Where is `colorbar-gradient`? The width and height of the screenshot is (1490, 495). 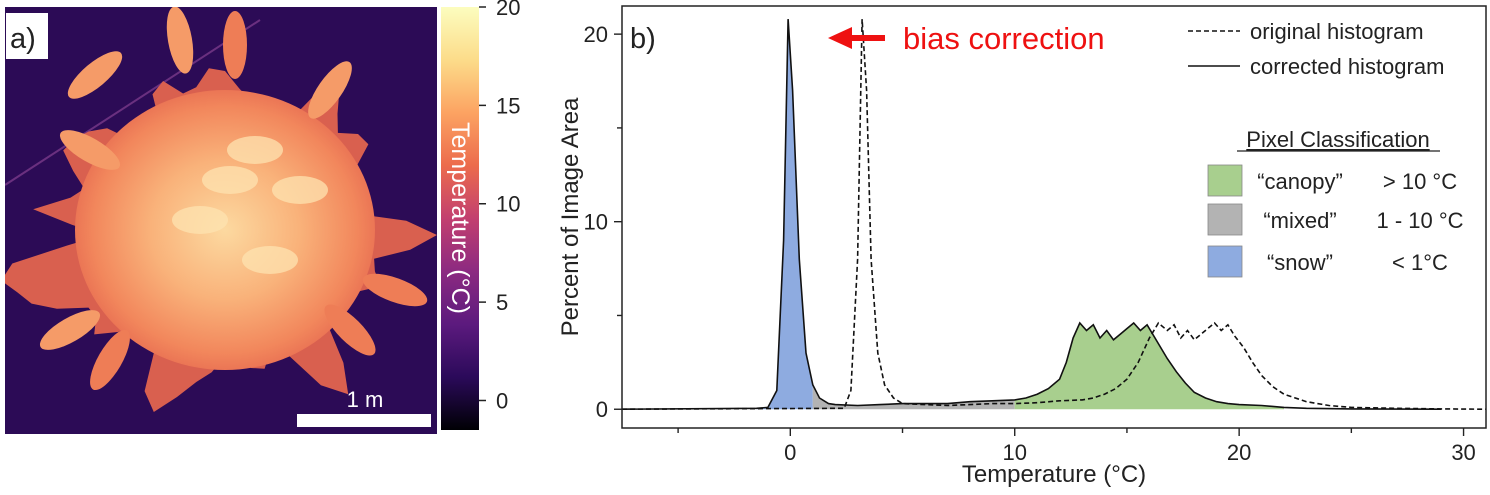 colorbar-gradient is located at coordinates (460, 218).